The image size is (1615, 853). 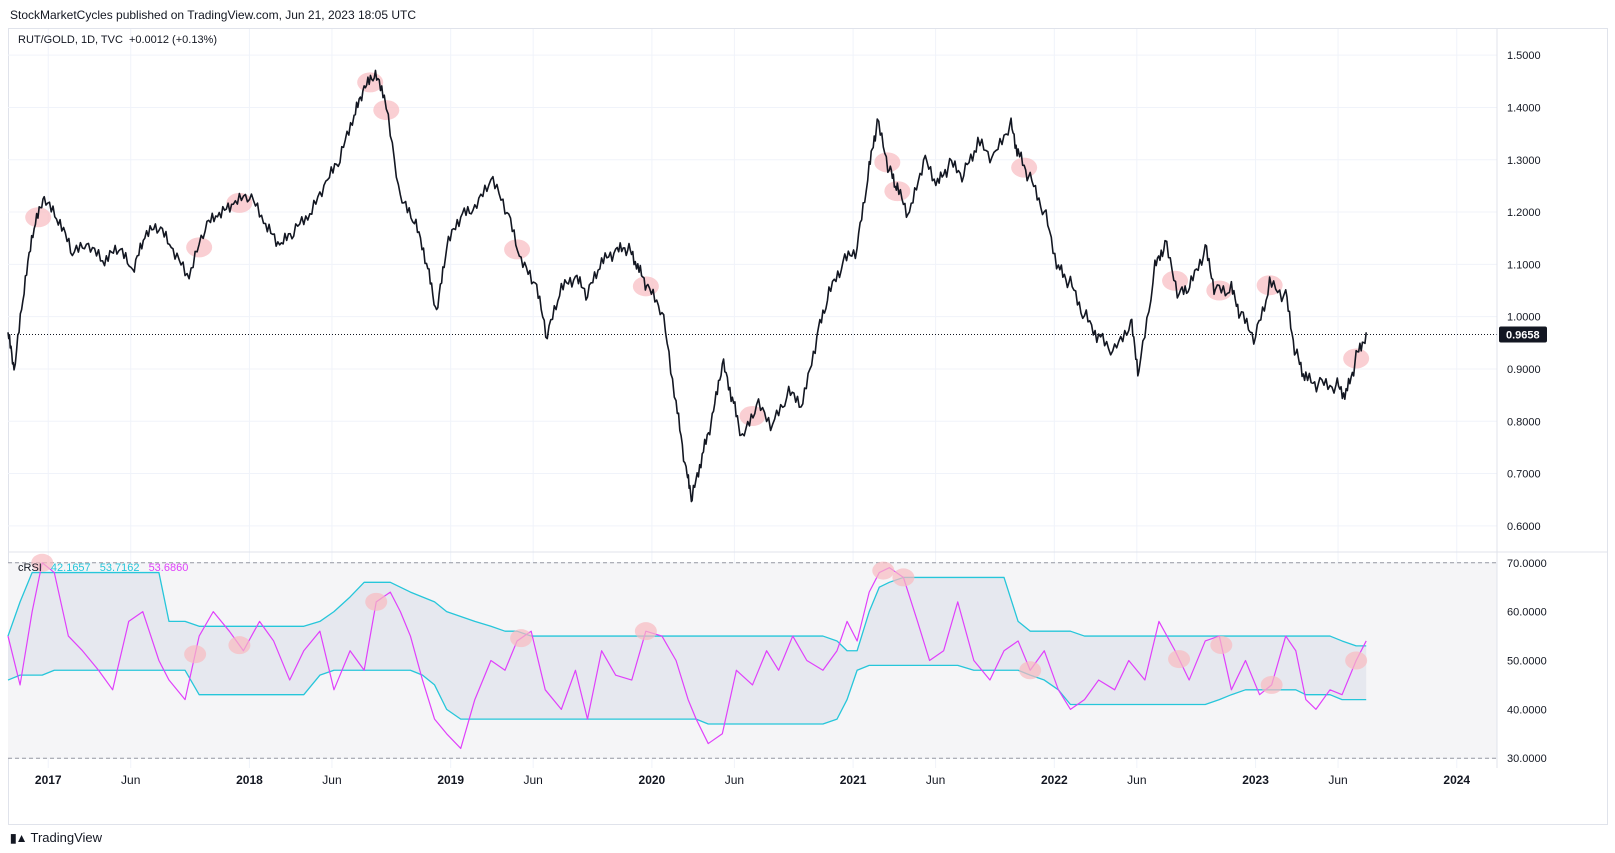 I want to click on price-tick-label: 0.6000, so click(x=1524, y=527).